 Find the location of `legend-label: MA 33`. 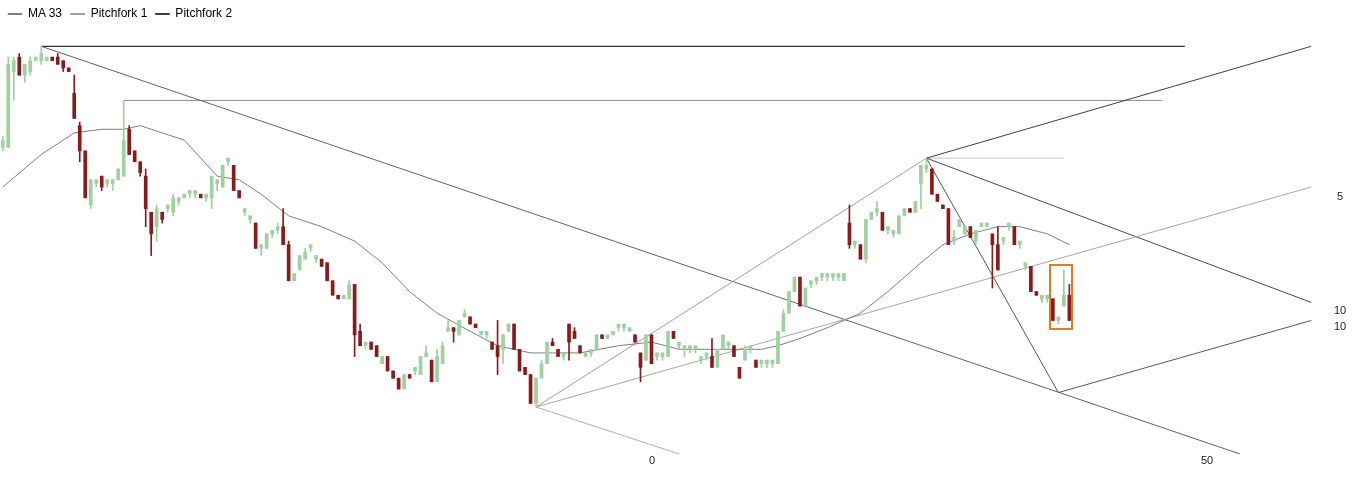

legend-label: MA 33 is located at coordinates (45, 13).